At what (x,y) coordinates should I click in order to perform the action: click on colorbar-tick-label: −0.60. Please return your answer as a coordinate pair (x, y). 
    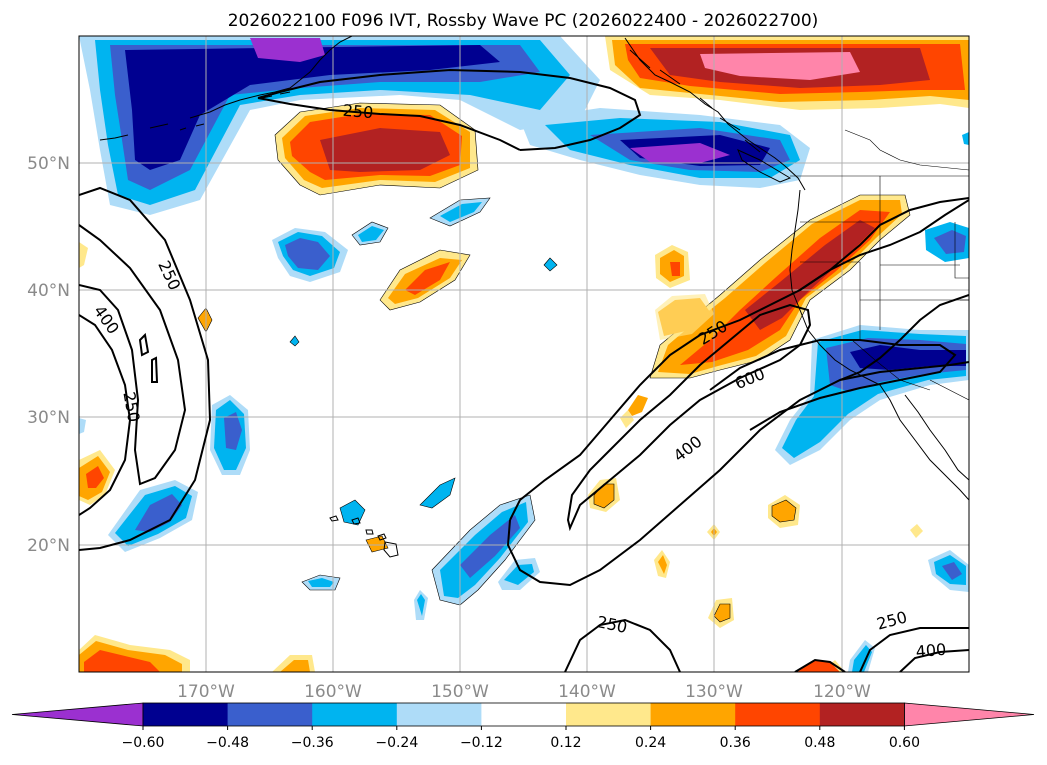
    Looking at the image, I should click on (143, 743).